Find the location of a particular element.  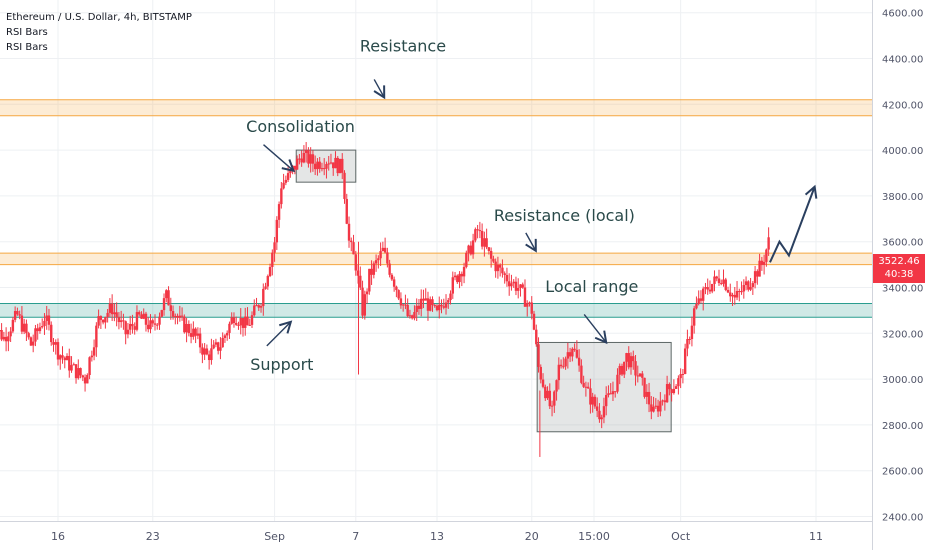

annotation-arrow is located at coordinates (531, 242).